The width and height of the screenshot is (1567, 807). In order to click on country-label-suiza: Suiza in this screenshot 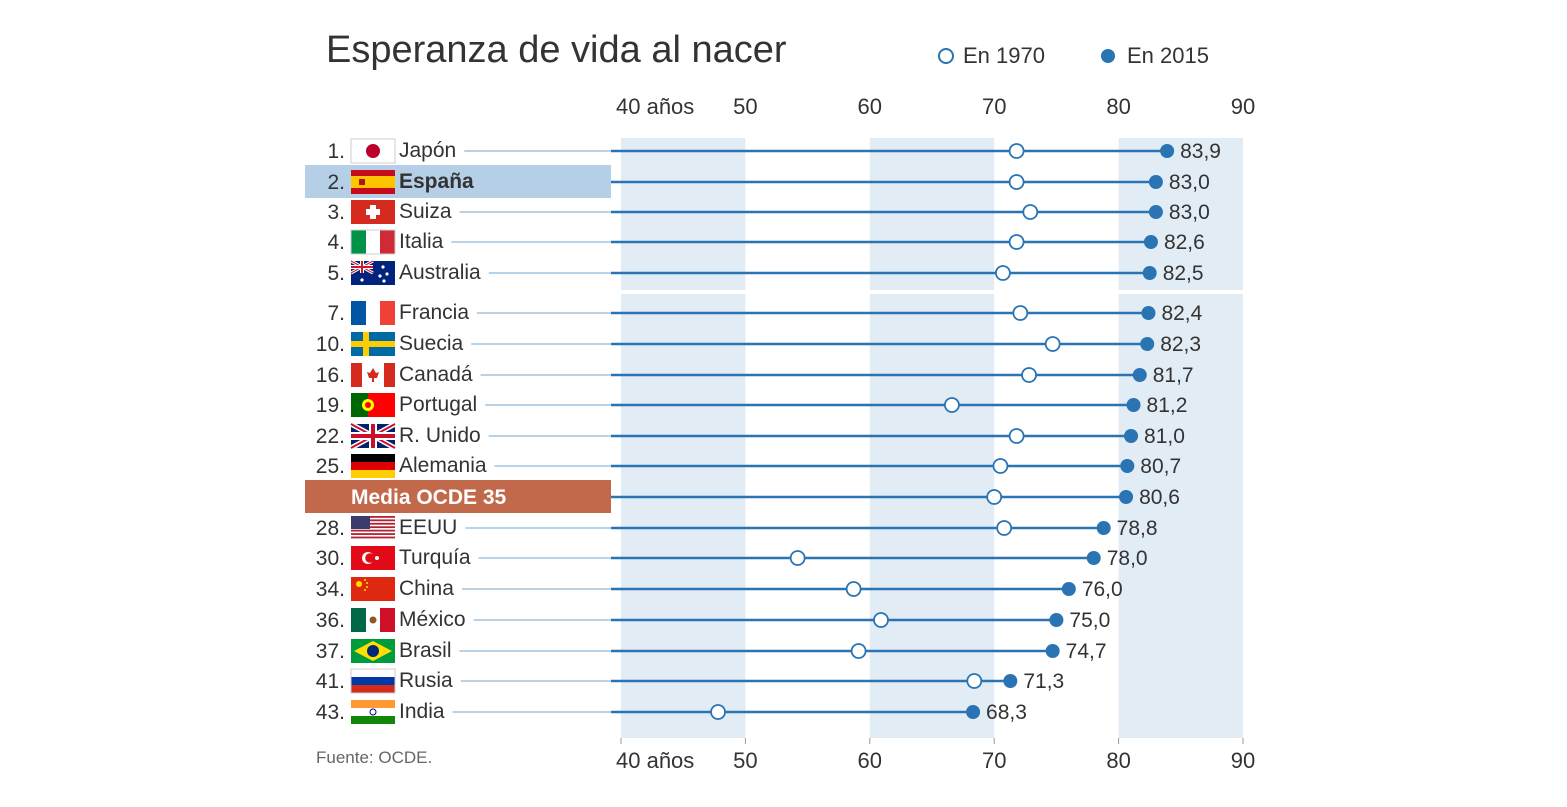, I will do `click(425, 211)`.